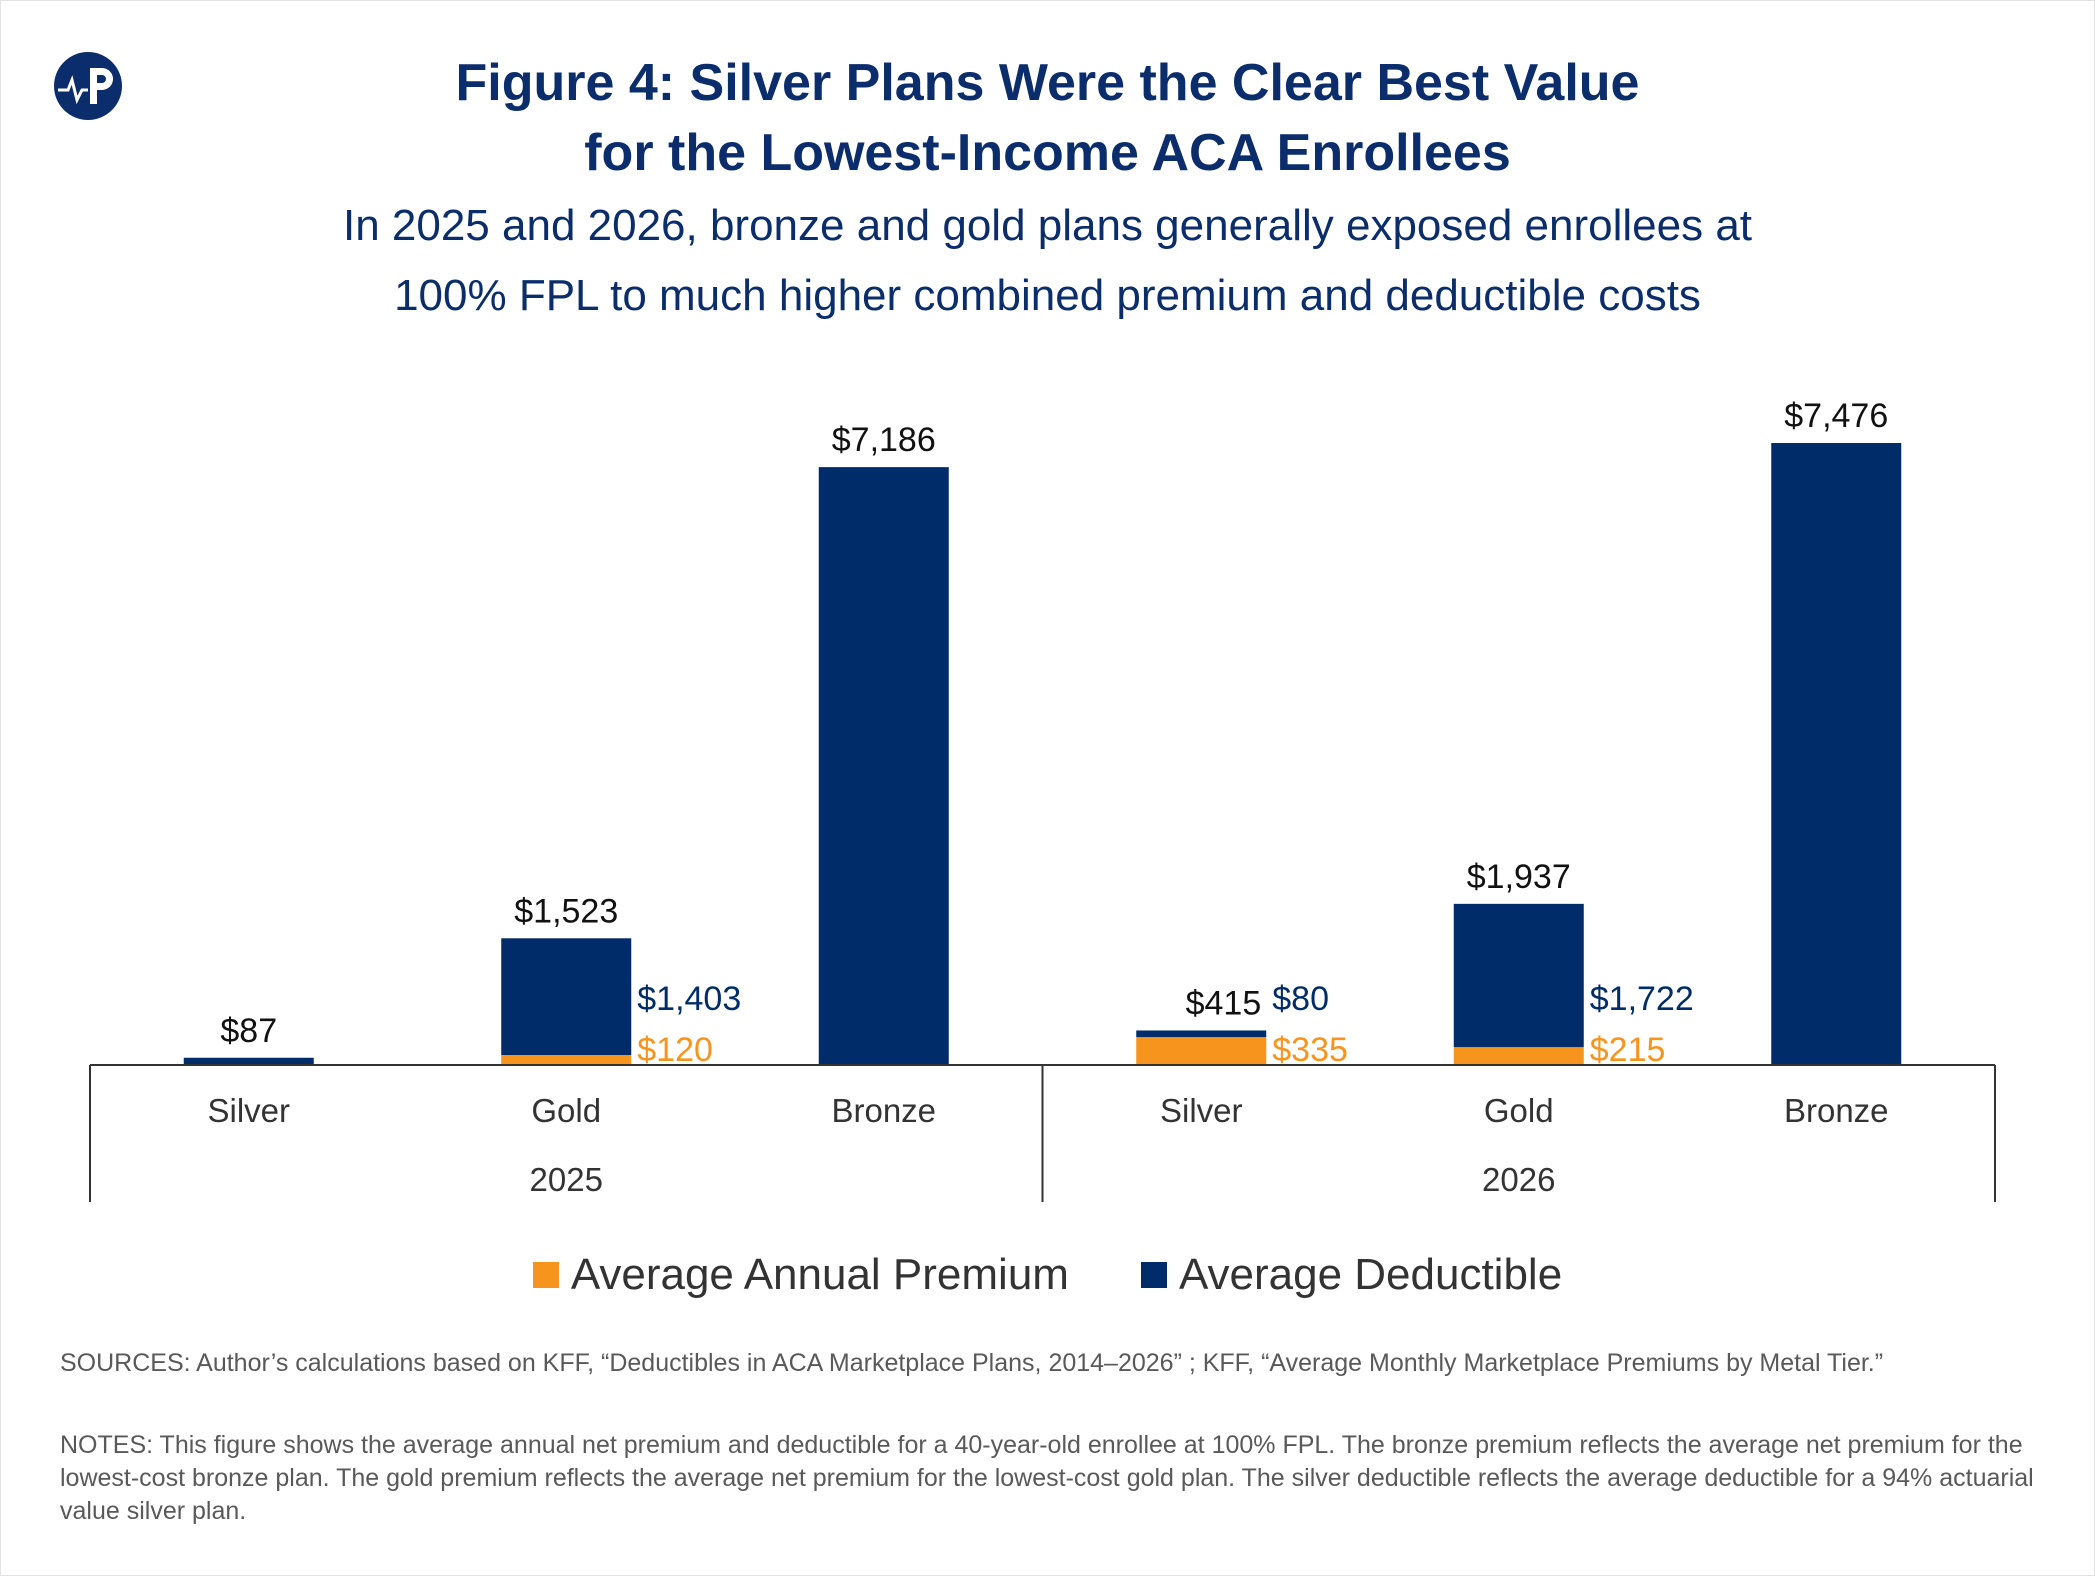 This screenshot has width=2095, height=1576. Describe the element at coordinates (566, 911) in the screenshot. I see `total-label-2: $1,523` at that location.